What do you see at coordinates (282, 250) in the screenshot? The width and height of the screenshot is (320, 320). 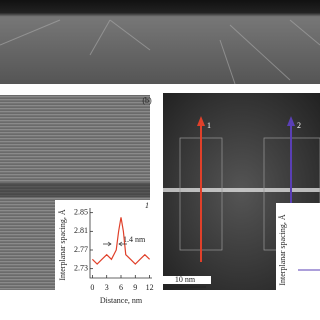 I see `inset-2-y-label: Interplanar spacing, Å` at bounding box center [282, 250].